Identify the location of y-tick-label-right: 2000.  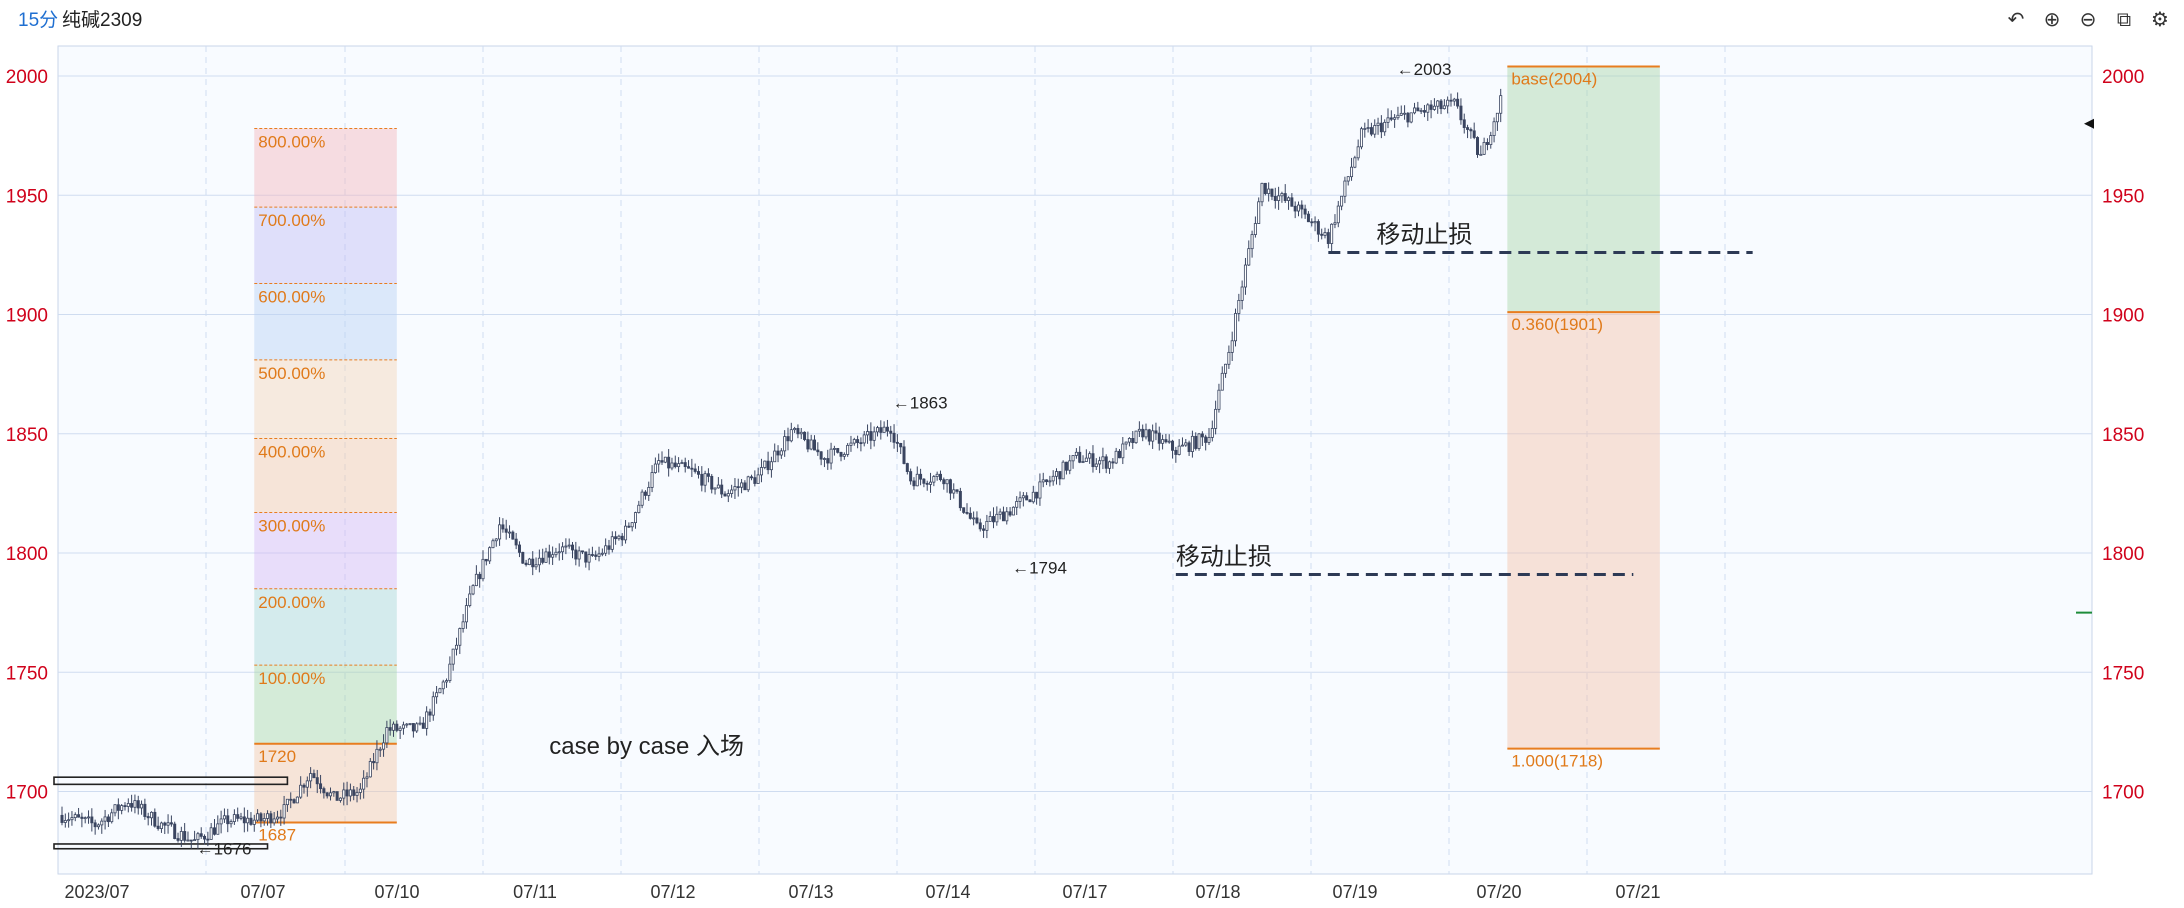
(2123, 77).